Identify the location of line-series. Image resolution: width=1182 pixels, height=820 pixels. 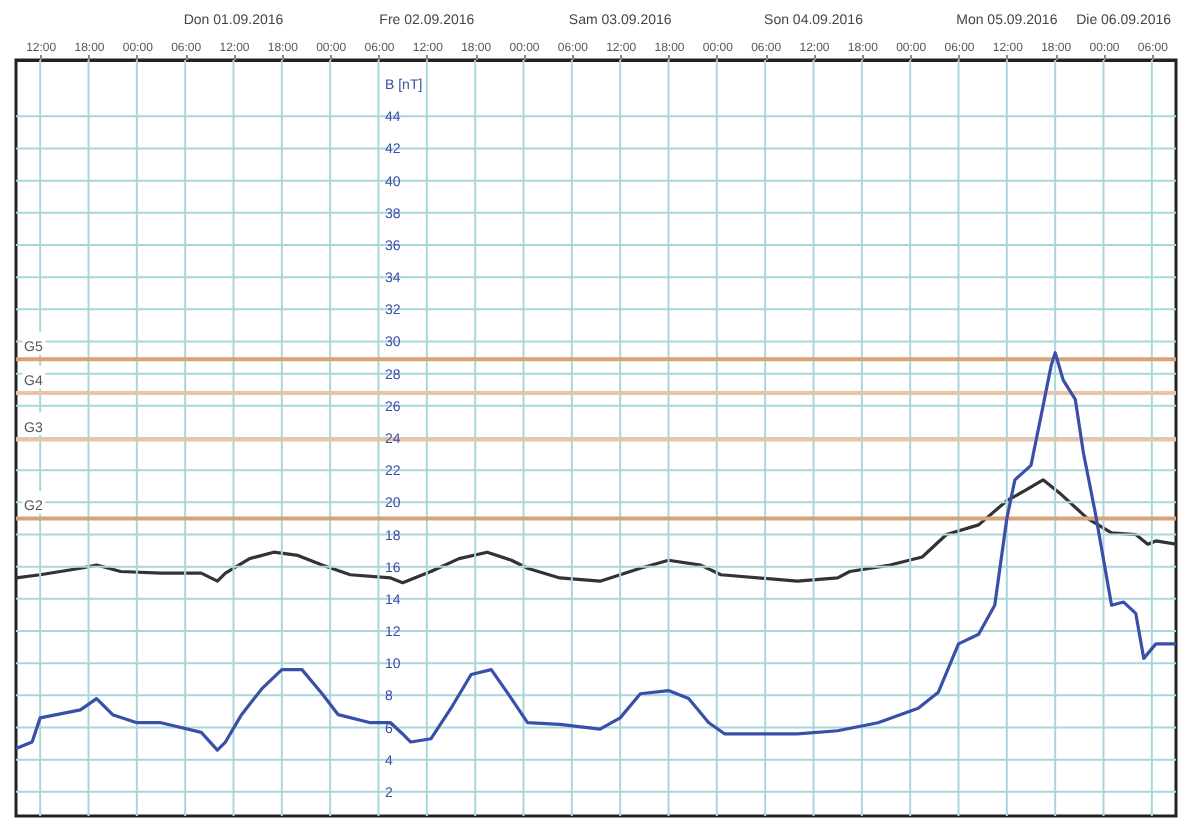
(596, 531).